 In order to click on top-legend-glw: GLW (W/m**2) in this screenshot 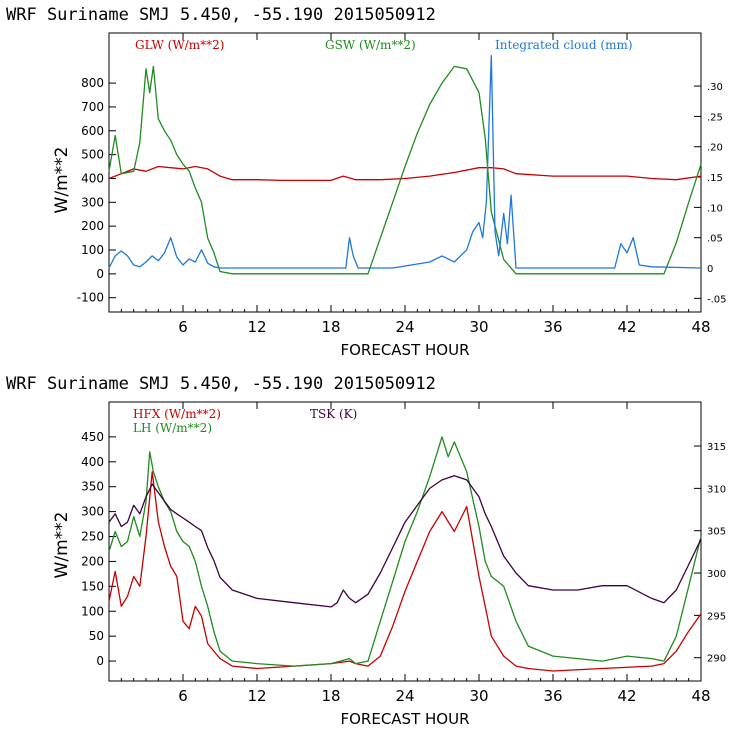, I will do `click(179, 45)`.